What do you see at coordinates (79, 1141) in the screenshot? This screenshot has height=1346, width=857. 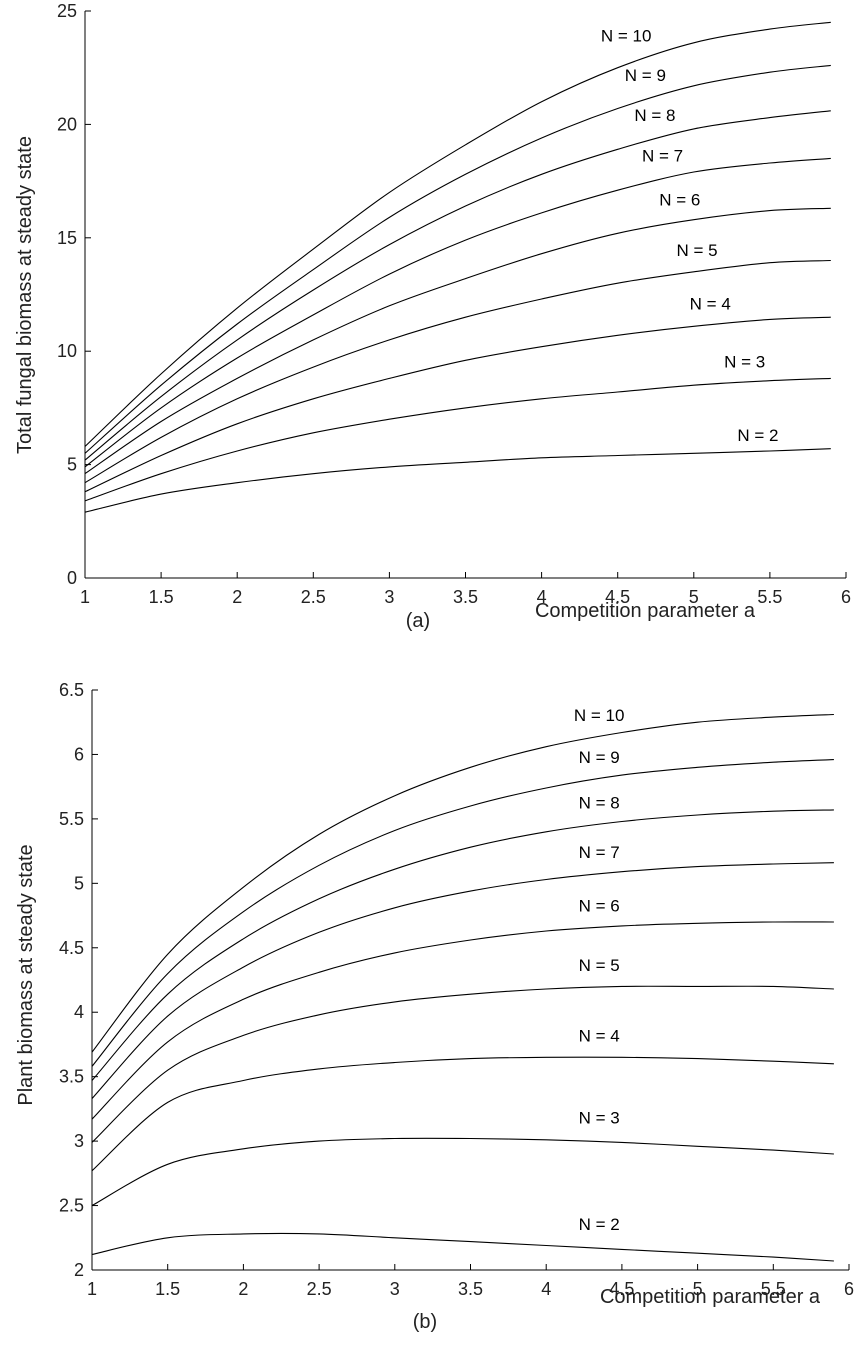 I see `y-tick-label: 3` at bounding box center [79, 1141].